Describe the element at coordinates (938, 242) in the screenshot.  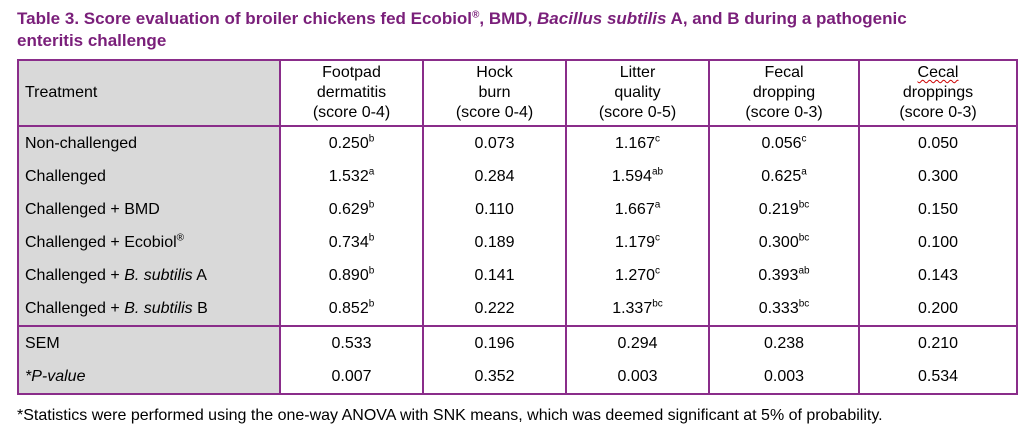
I see `cell-cecal: 0.100` at that location.